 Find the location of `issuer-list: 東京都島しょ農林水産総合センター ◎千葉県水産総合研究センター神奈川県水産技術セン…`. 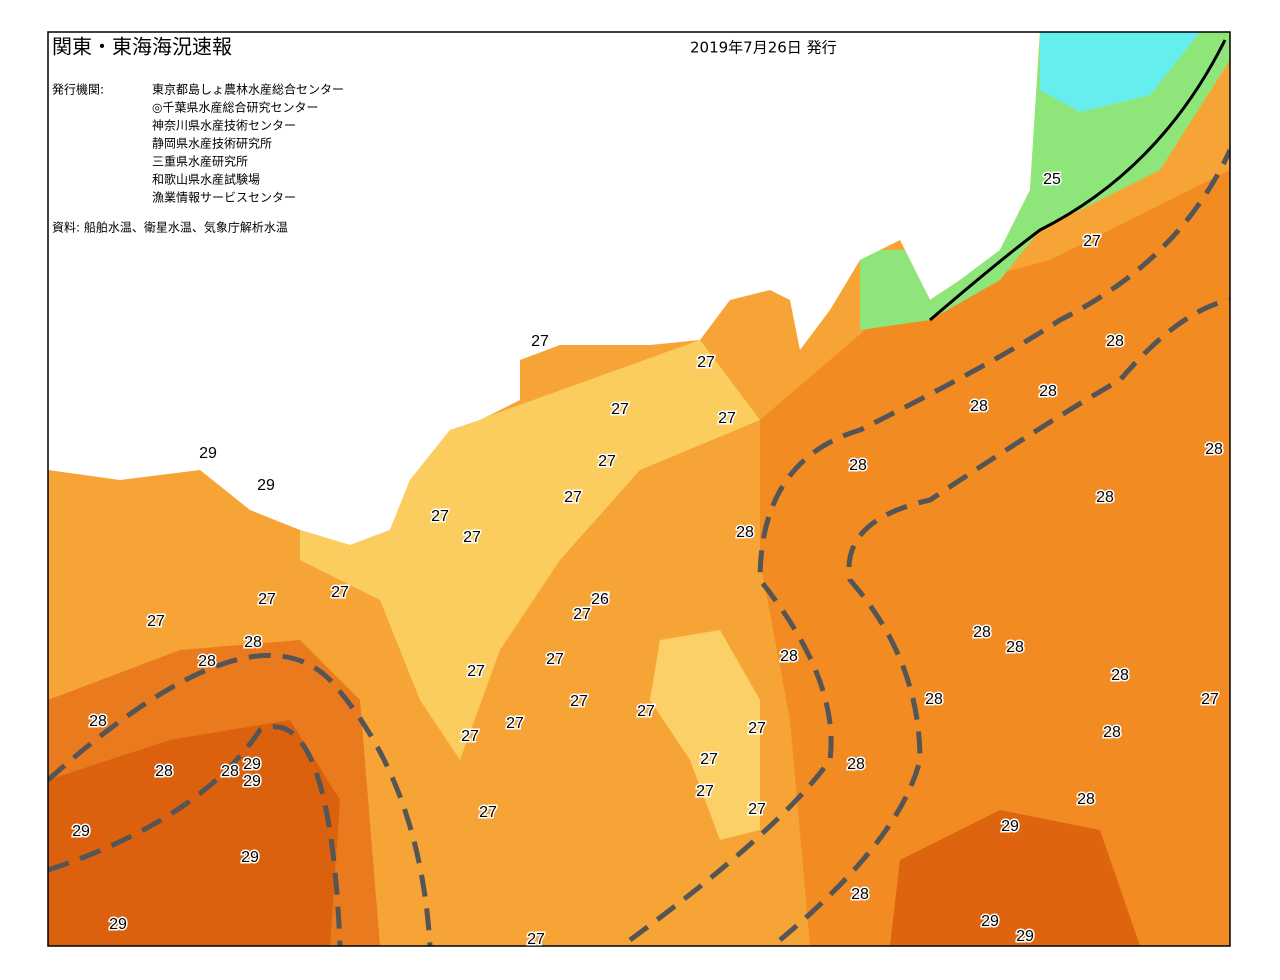

issuer-list: 東京都島しょ農林水産総合センター ◎千葉県水産総合研究センター神奈川県水産技術セン… is located at coordinates (248, 143).